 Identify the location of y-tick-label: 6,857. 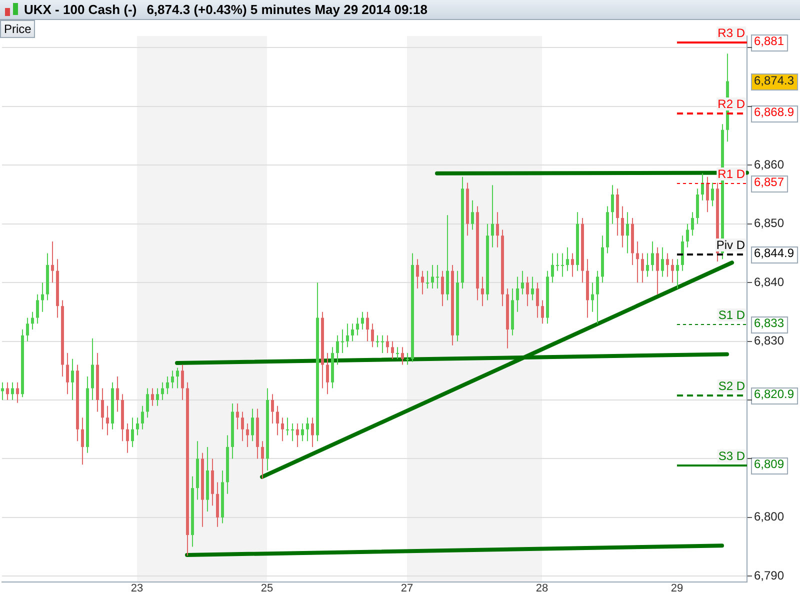
(769, 182).